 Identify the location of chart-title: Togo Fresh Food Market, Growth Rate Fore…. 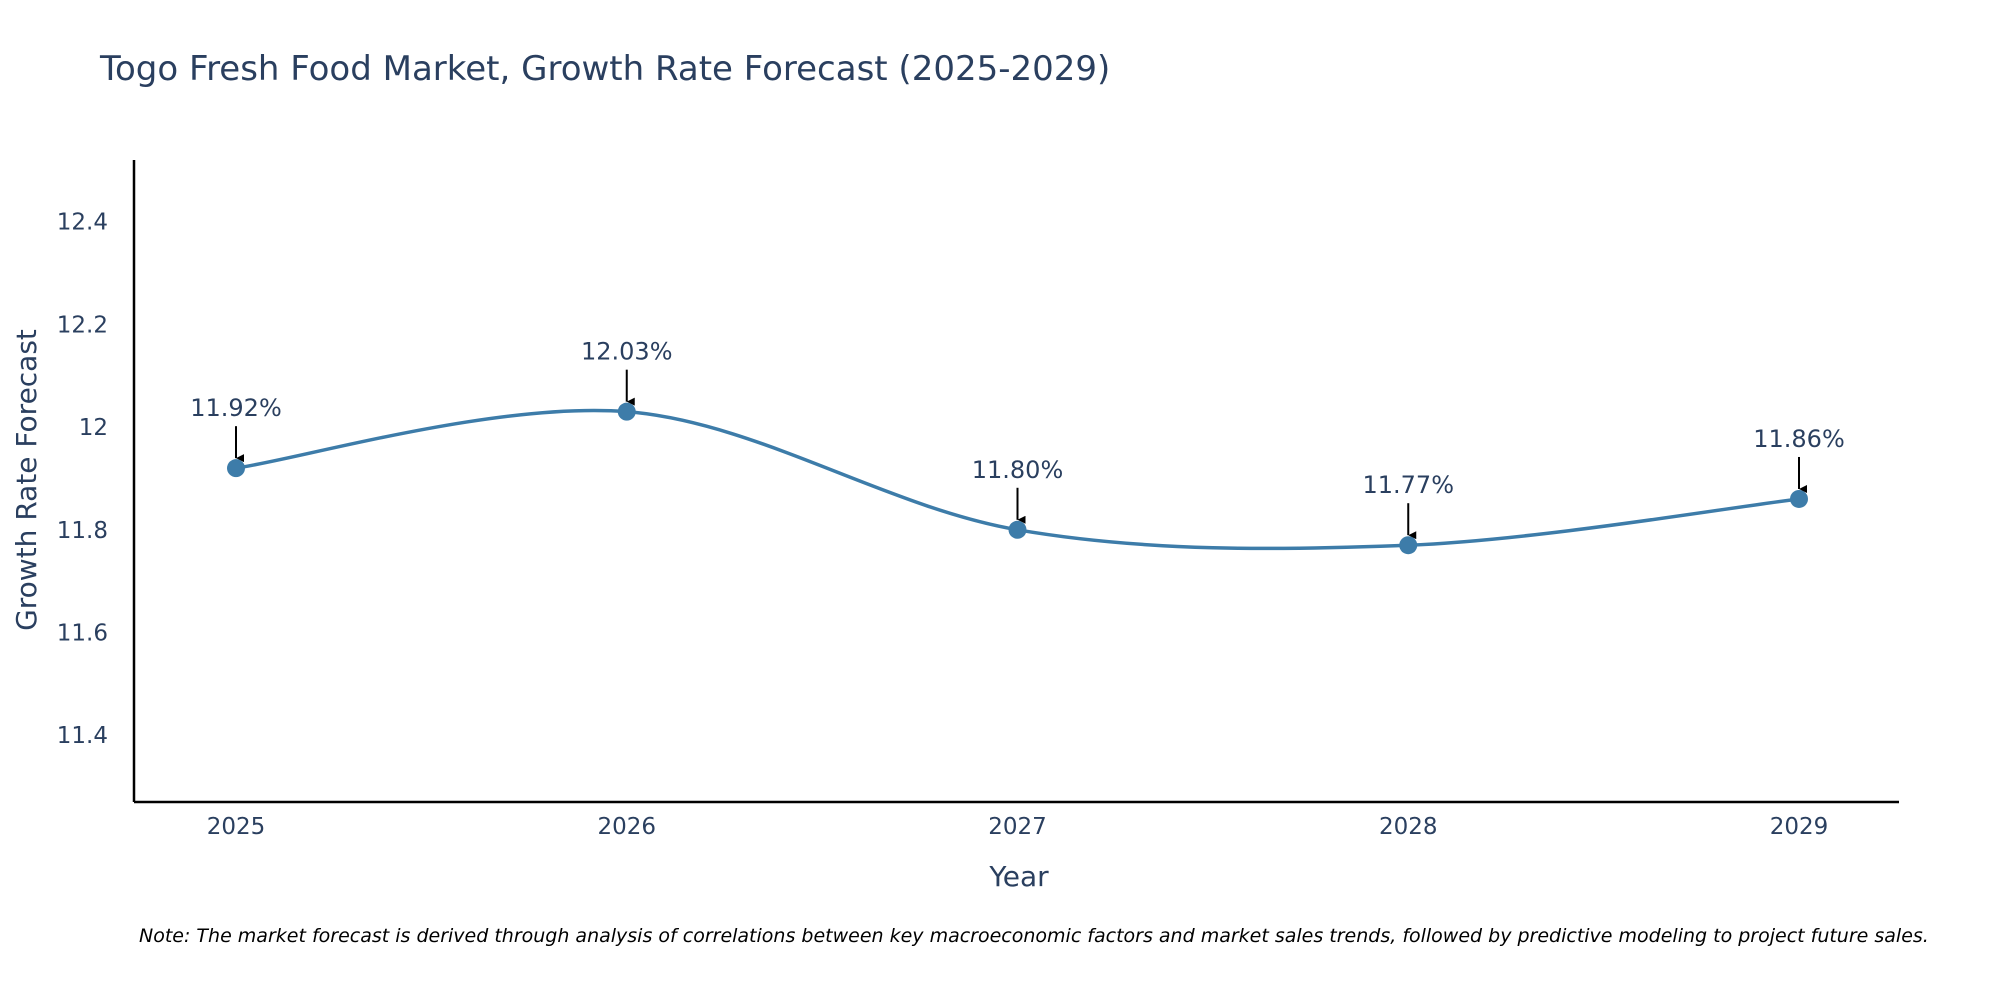
(604, 69).